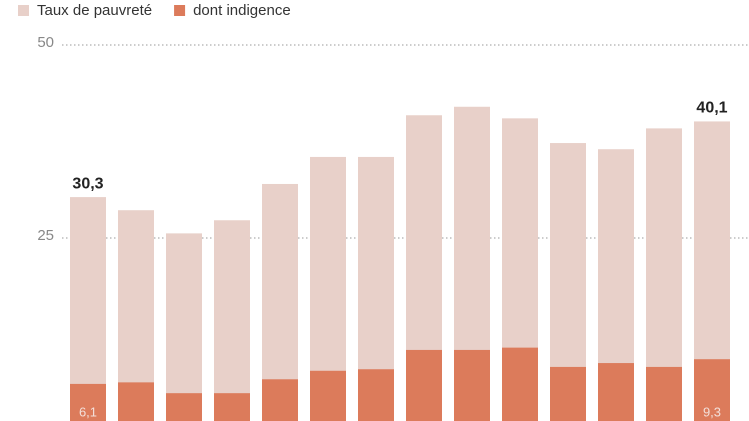 The width and height of the screenshot is (749, 421). What do you see at coordinates (45, 42) in the screenshot?
I see `y-tick-label: 50` at bounding box center [45, 42].